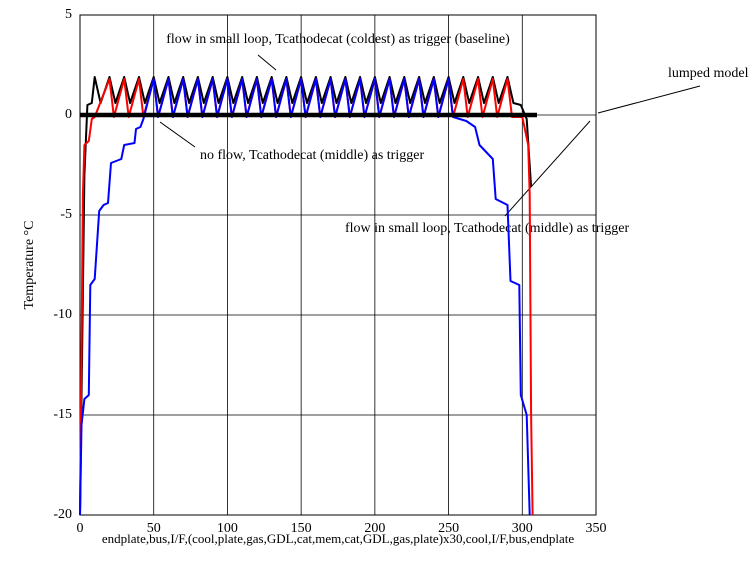 This screenshot has width=751, height=571. I want to click on y-tick-label: -5, so click(66, 214).